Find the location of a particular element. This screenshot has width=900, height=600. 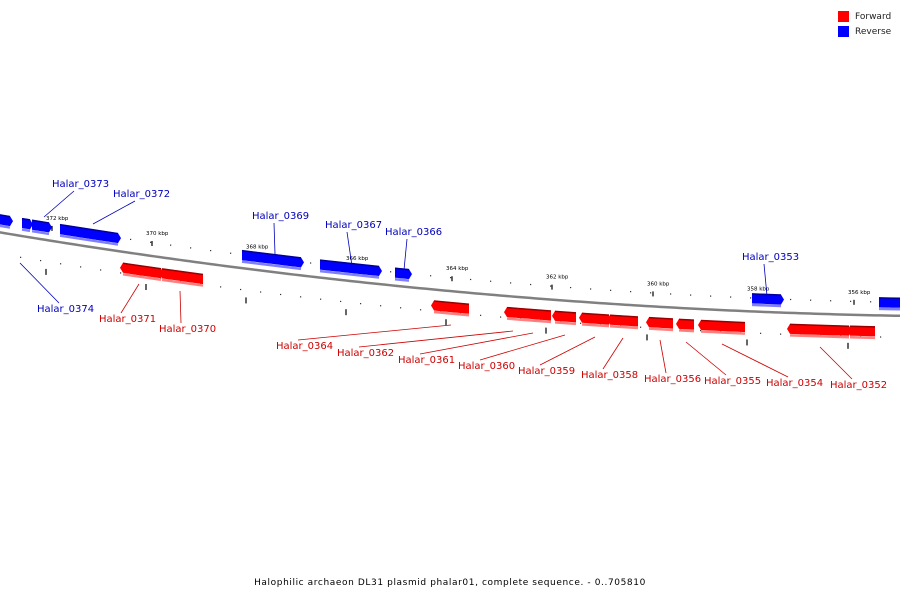

gene-label: Halar_0361 is located at coordinates (426, 360).